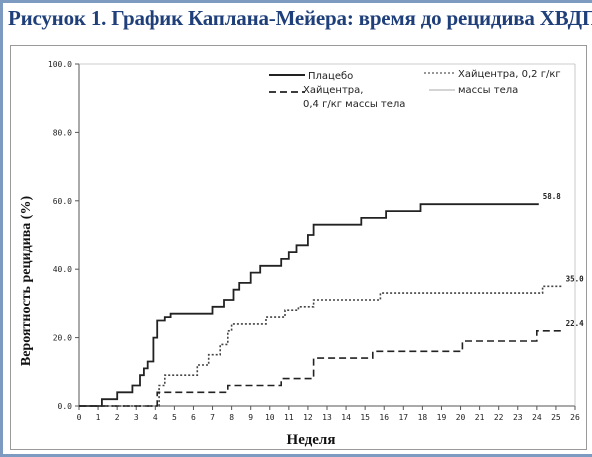  What do you see at coordinates (330, 76) in the screenshot?
I see `legend-label-placebo: Плацебо` at bounding box center [330, 76].